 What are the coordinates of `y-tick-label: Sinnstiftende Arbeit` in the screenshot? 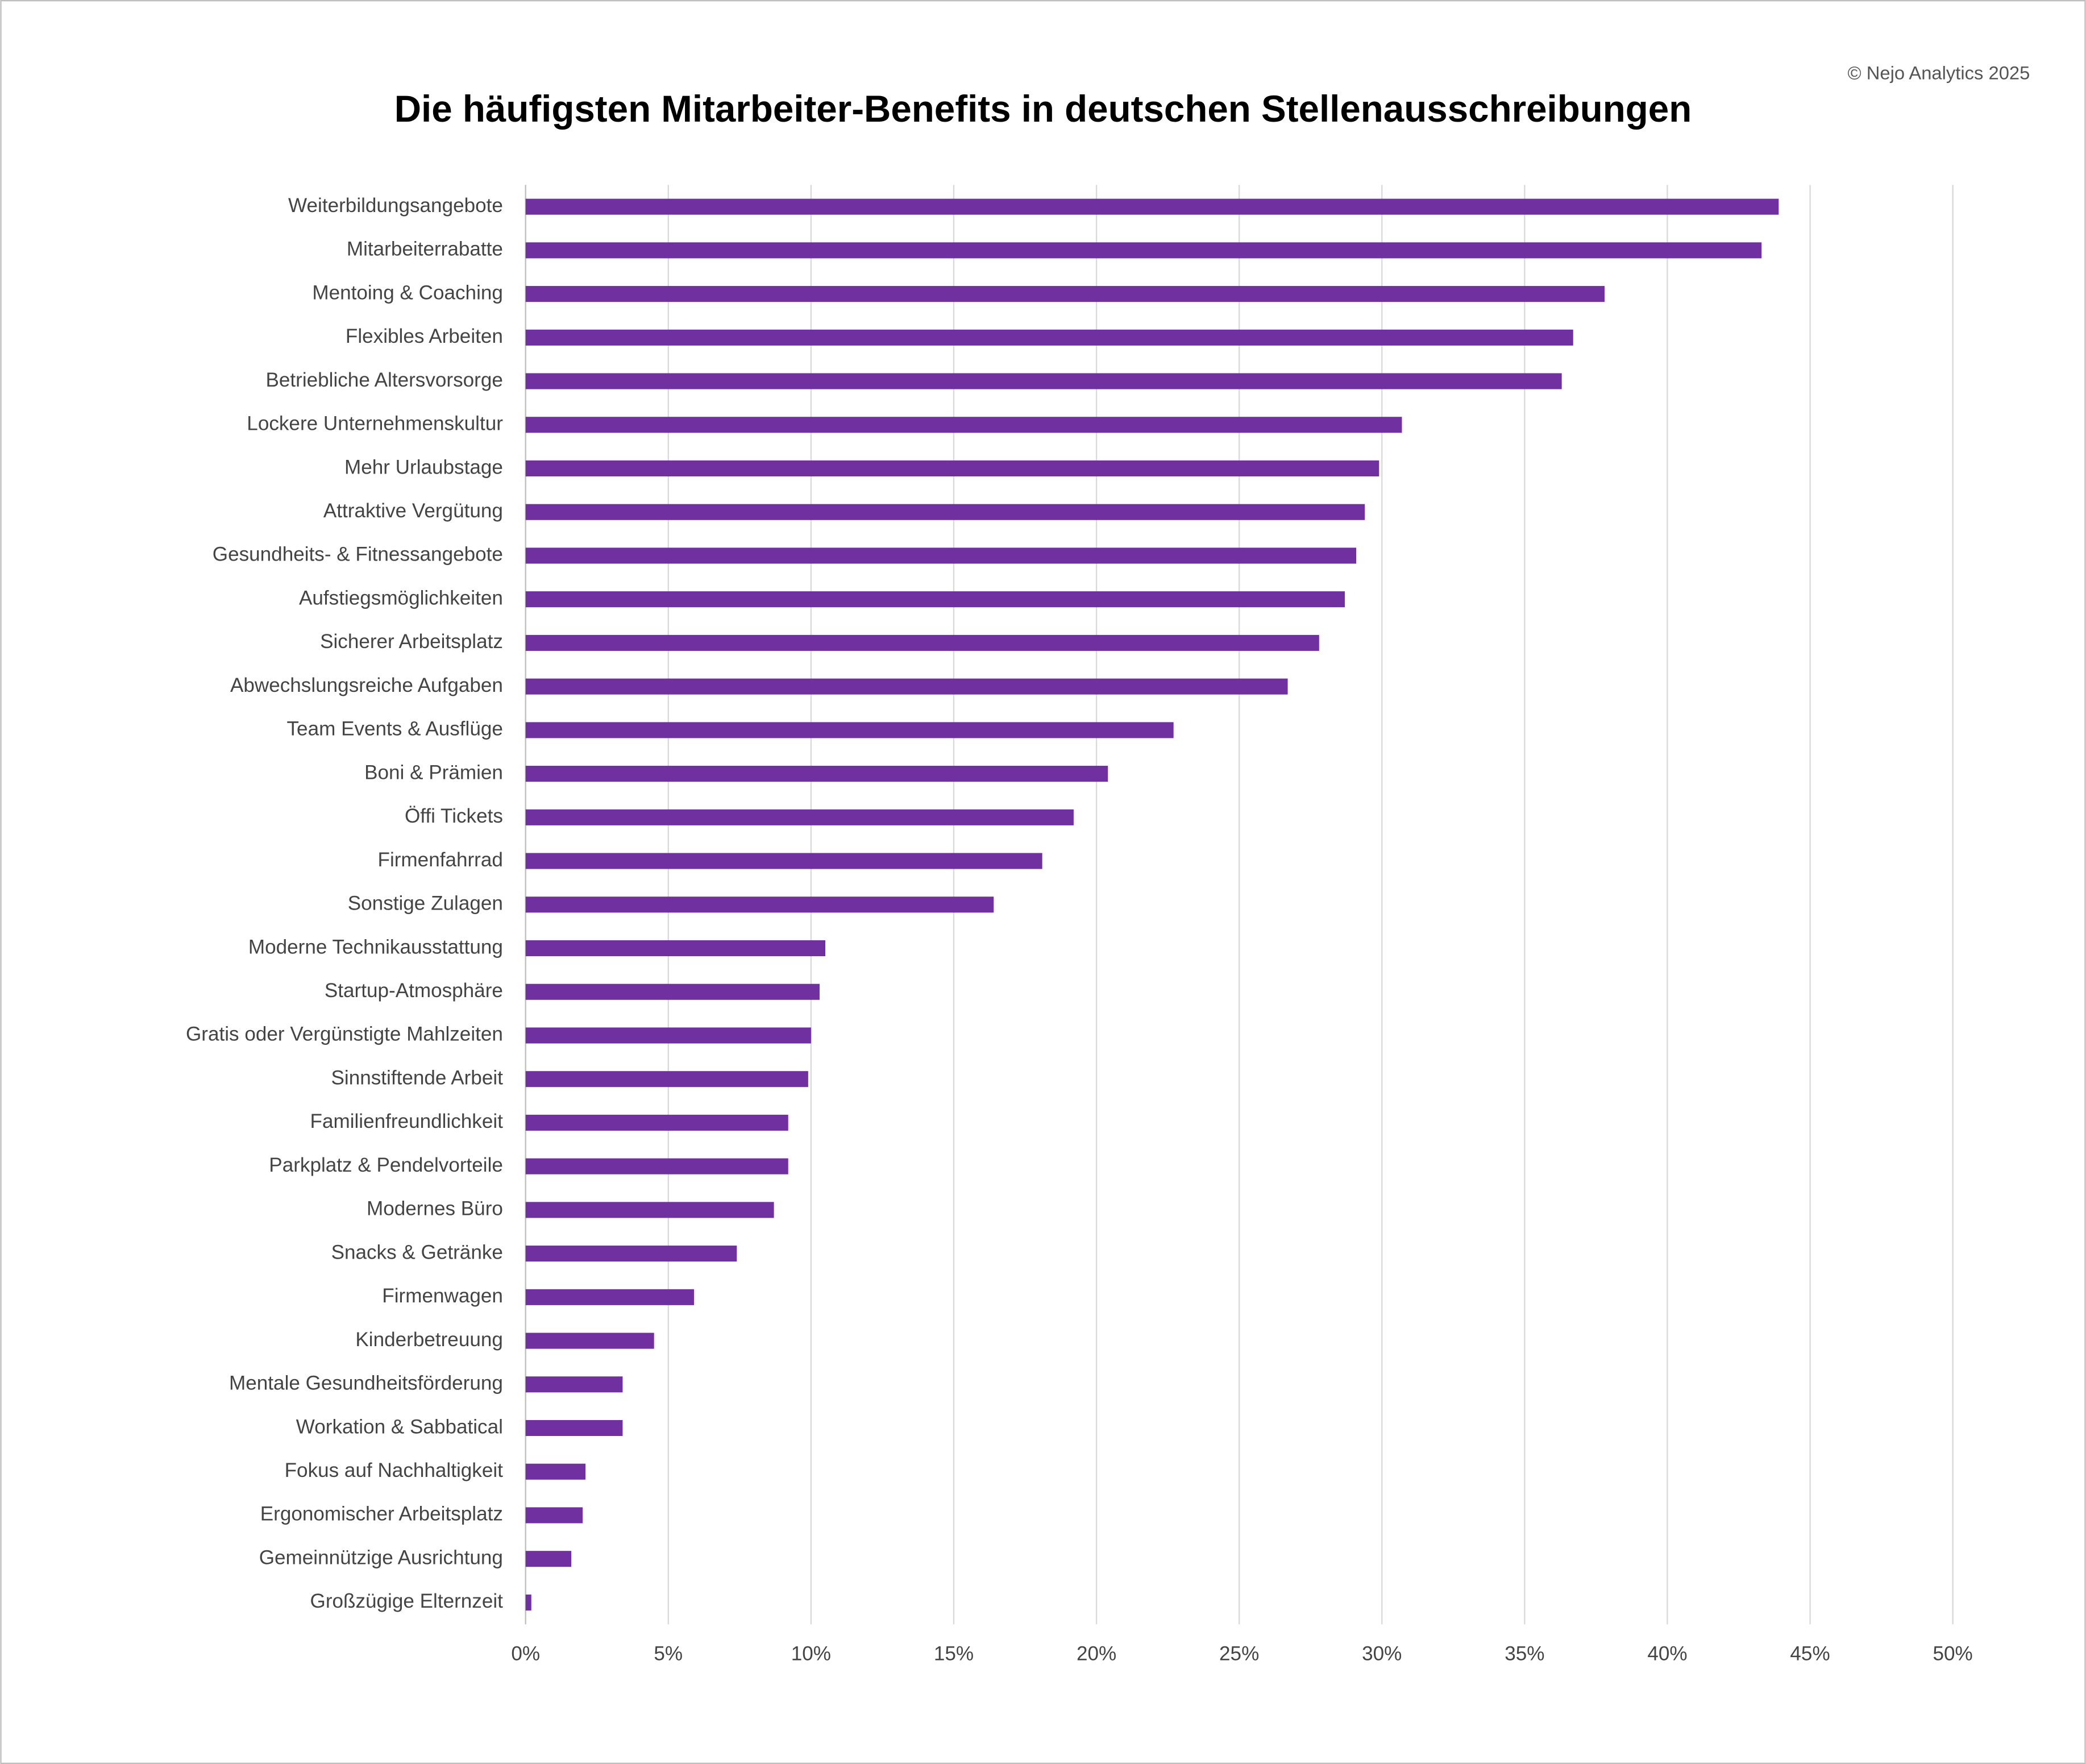 It's located at (417, 1077).